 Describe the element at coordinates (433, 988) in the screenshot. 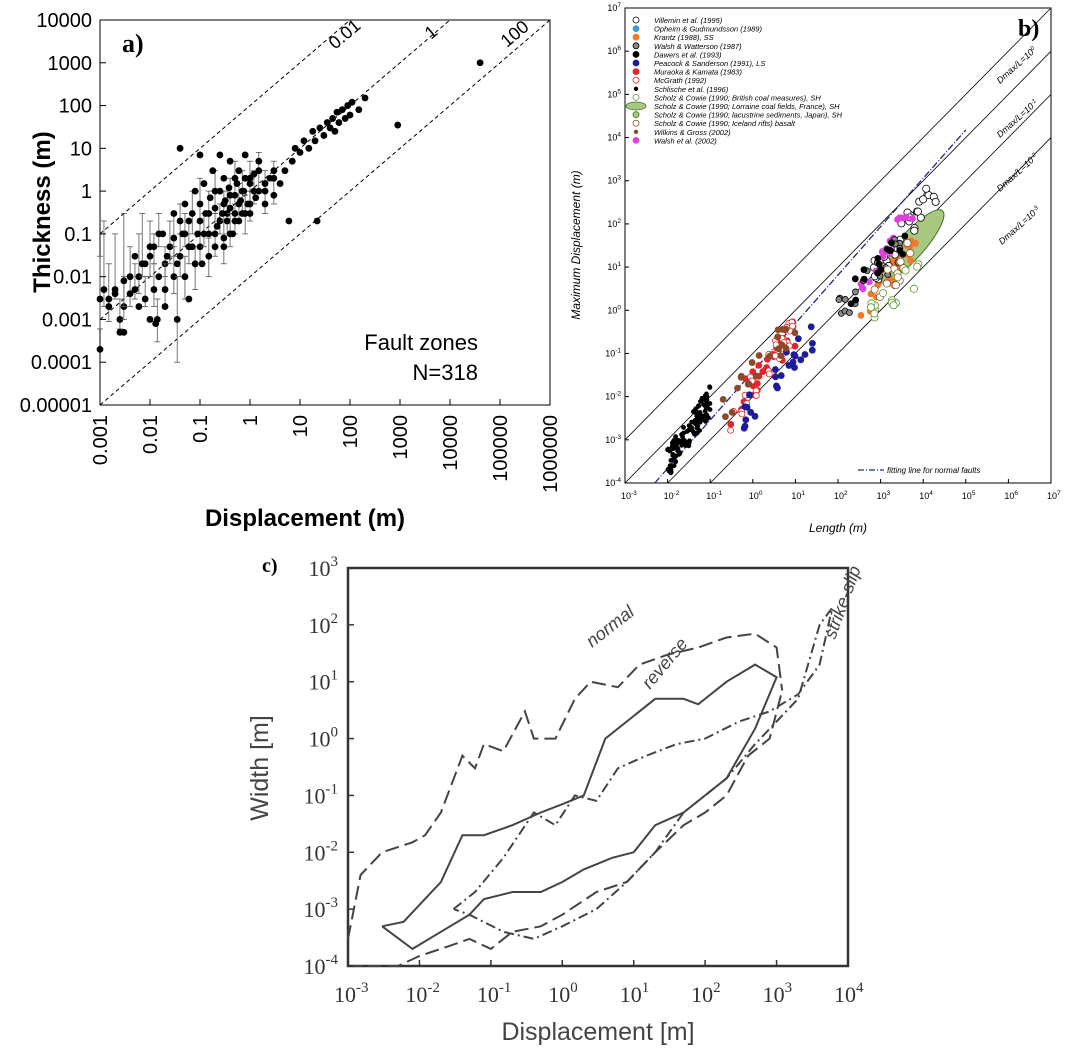

I see `x-tick-exponent: -2` at that location.